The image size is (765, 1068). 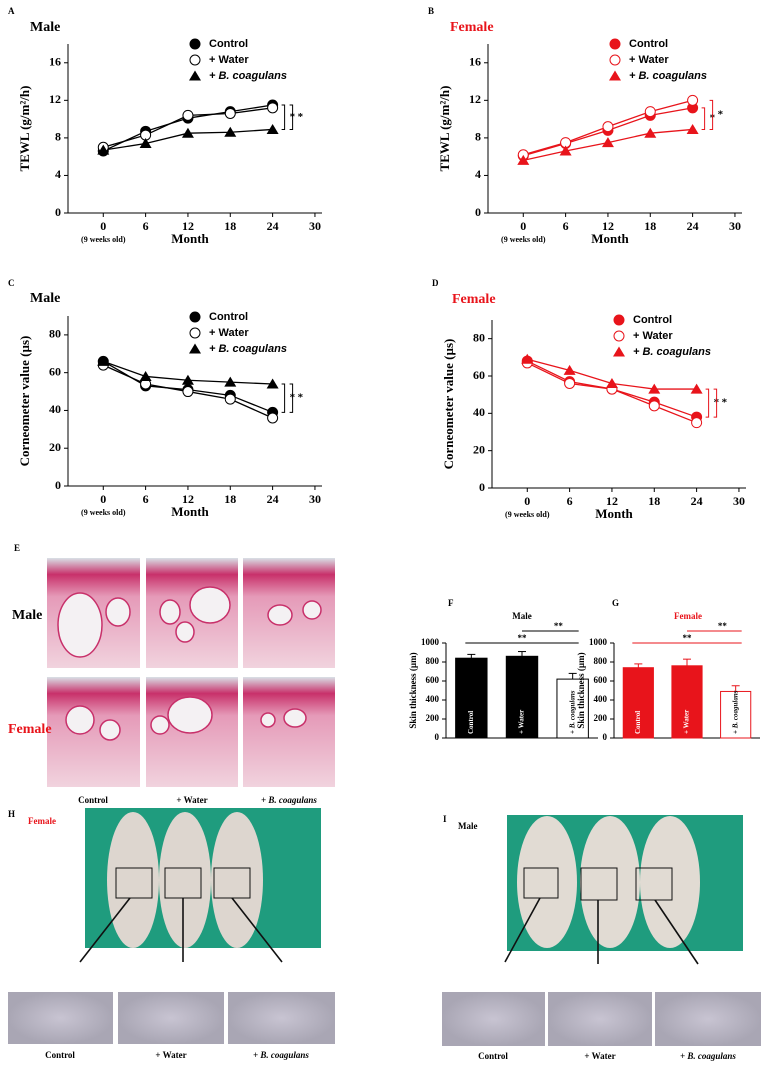 What do you see at coordinates (601, 930) in the screenshot?
I see `mouse-photo-male` at bounding box center [601, 930].